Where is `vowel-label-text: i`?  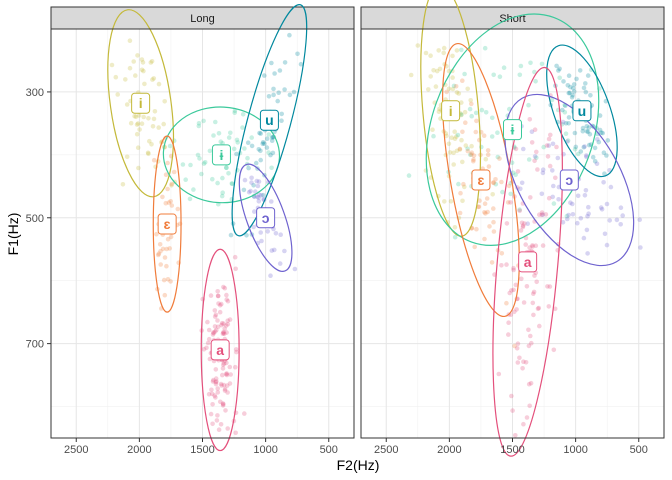 vowel-label-text: i is located at coordinates (451, 111).